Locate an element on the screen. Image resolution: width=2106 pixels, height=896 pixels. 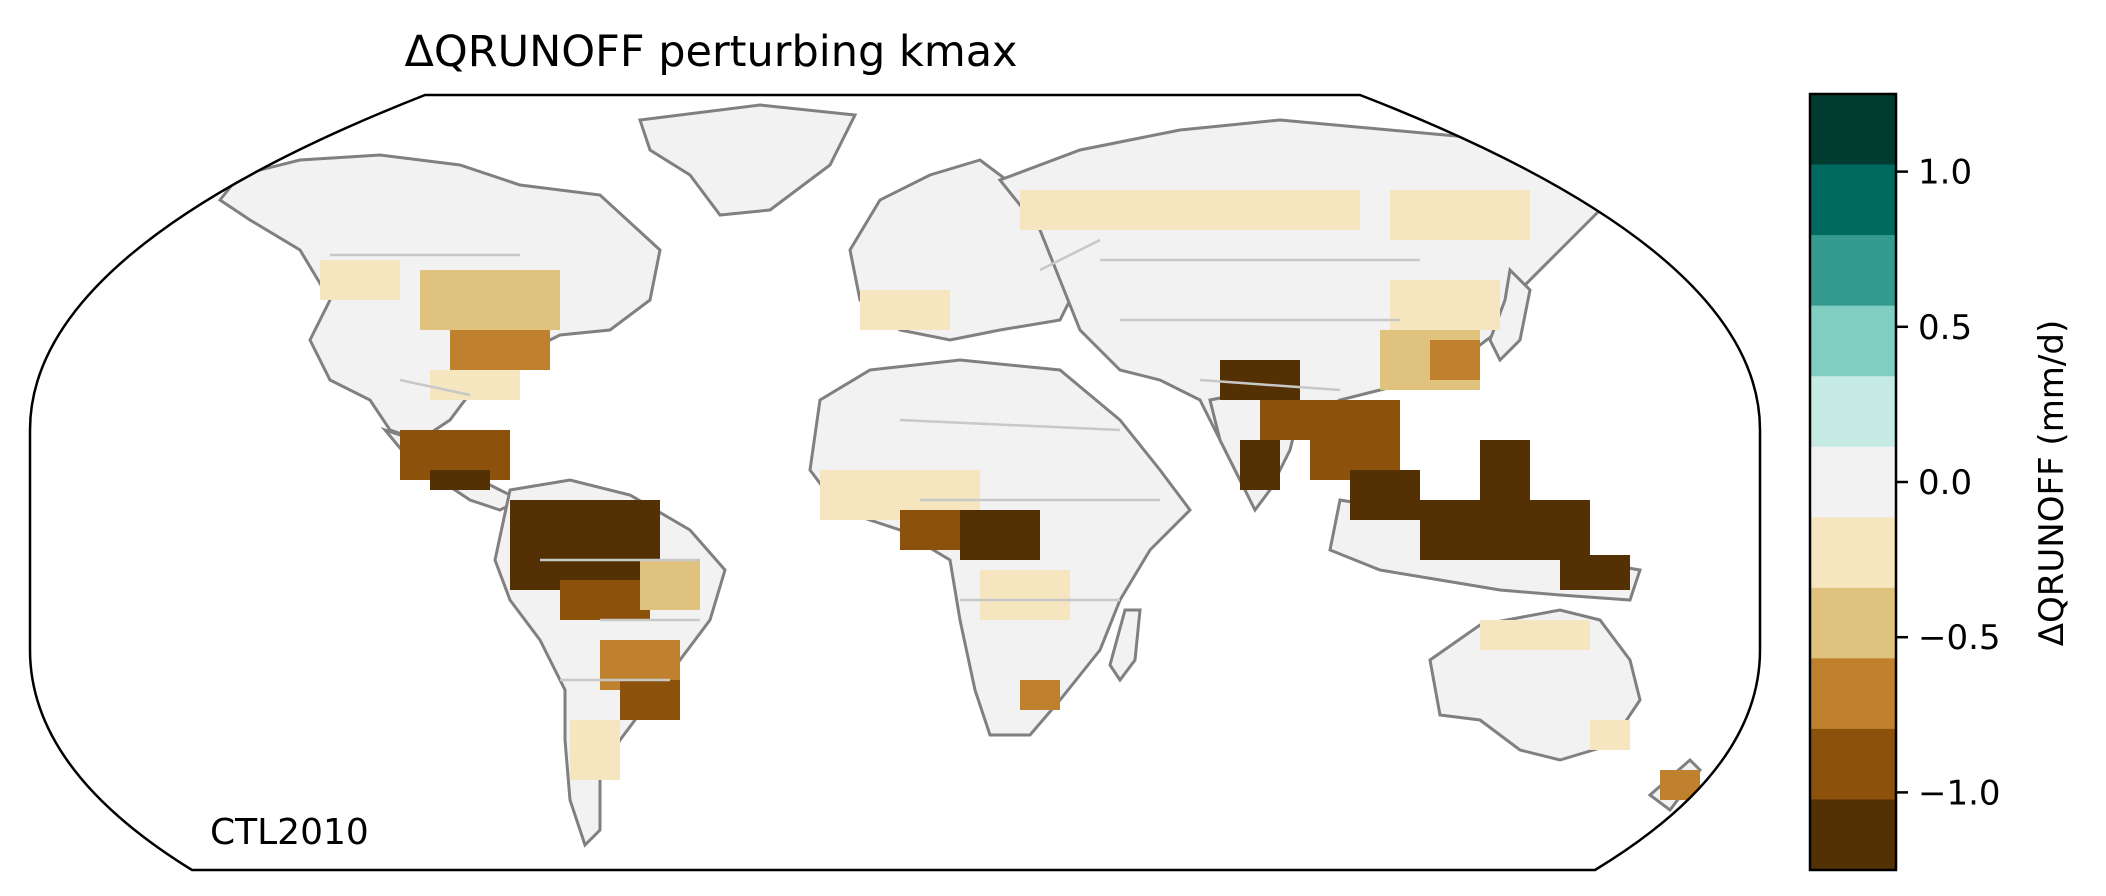
colorbar-label: ΔQRUNOFF (mm/d) is located at coordinates (2052, 483).